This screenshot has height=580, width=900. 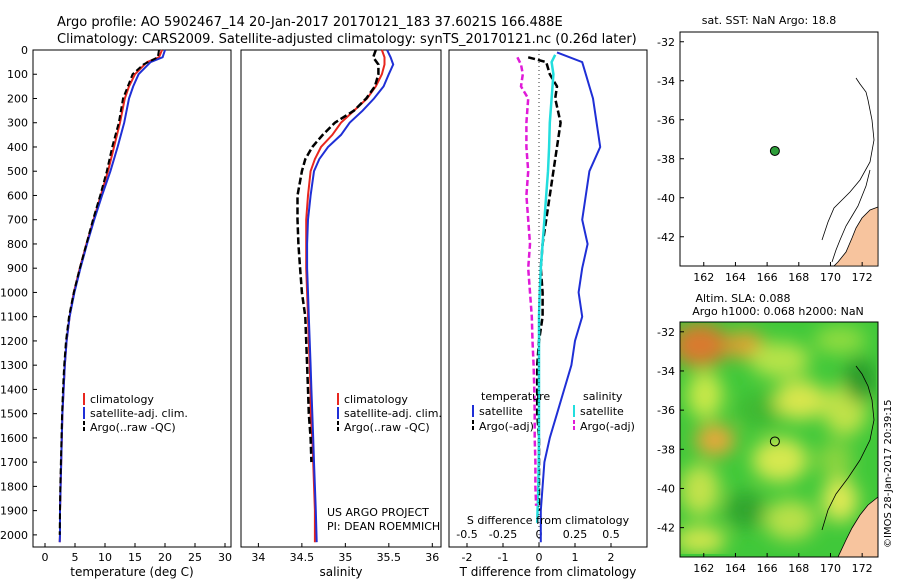 I want to click on difference-top-xlabel: S difference from climatology, so click(x=548, y=520).